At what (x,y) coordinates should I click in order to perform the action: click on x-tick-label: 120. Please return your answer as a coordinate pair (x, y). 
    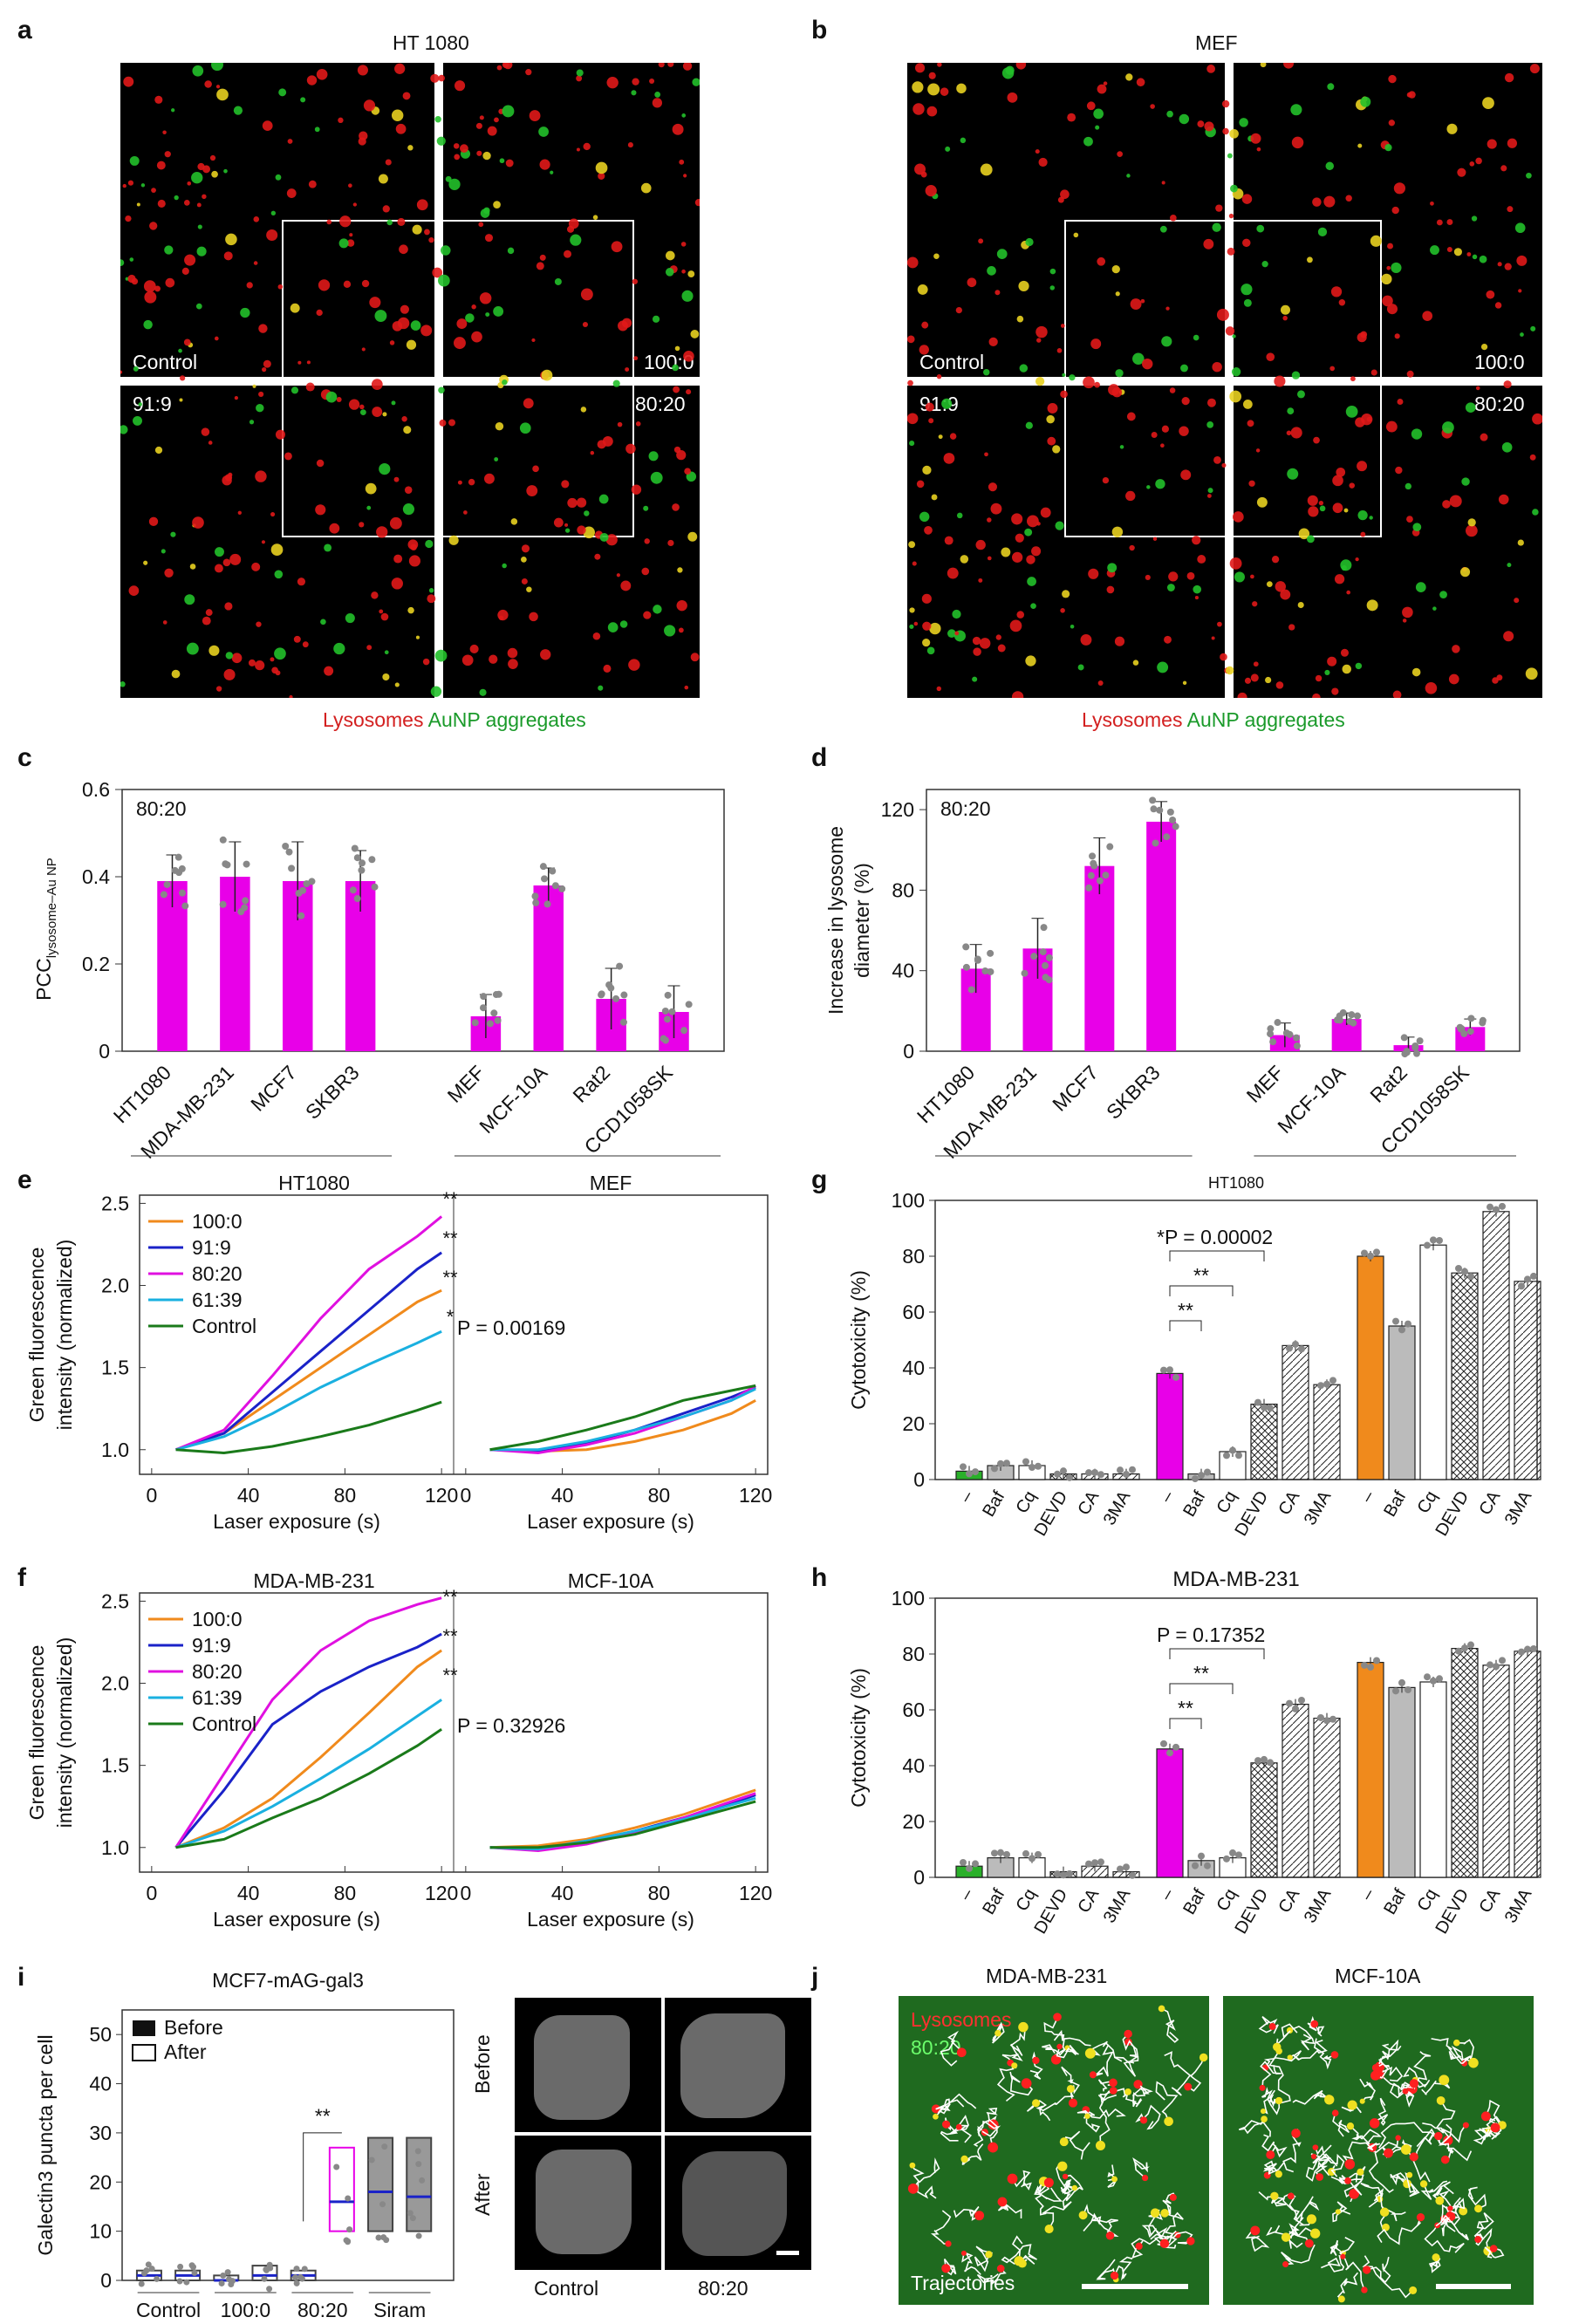
    Looking at the image, I should click on (441, 1893).